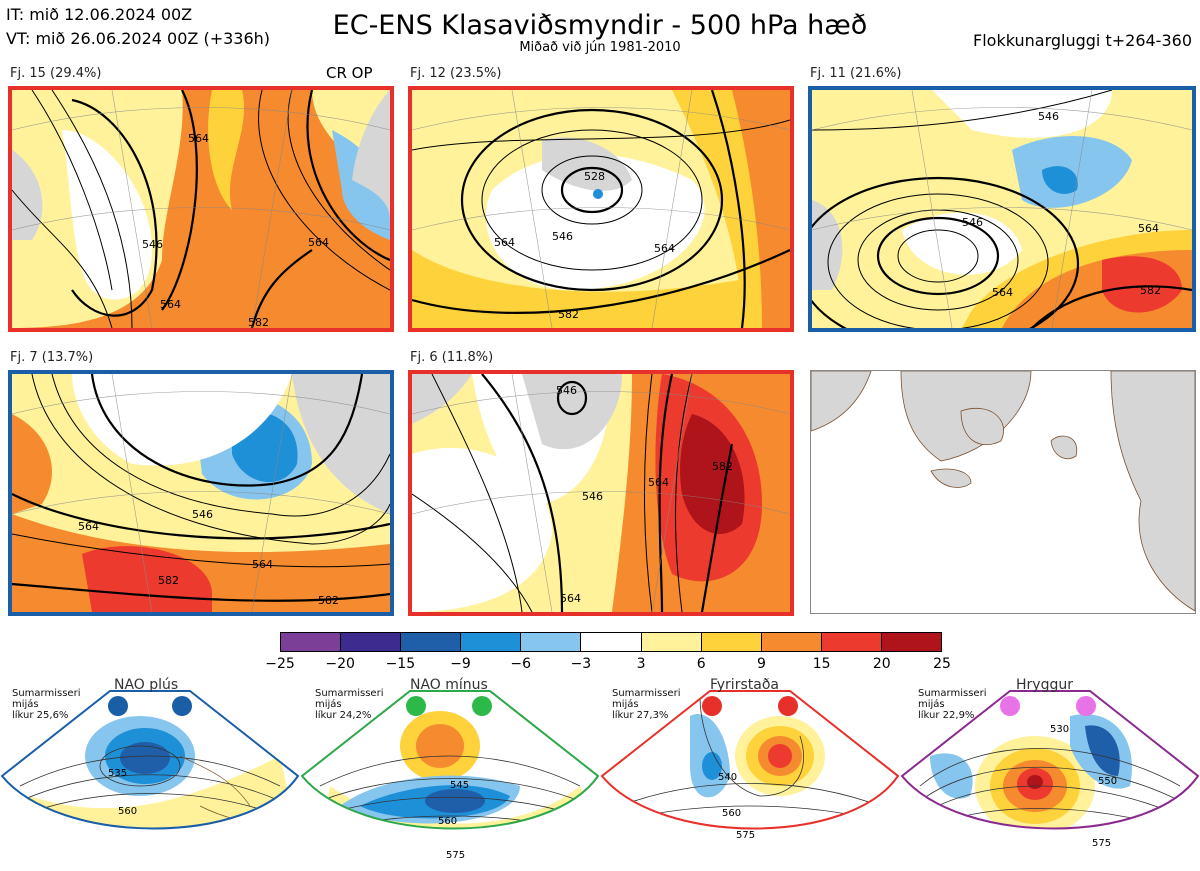 This screenshot has height=871, width=1200. Describe the element at coordinates (118, 706) in the screenshot. I see `regime-1-dot-left` at that location.